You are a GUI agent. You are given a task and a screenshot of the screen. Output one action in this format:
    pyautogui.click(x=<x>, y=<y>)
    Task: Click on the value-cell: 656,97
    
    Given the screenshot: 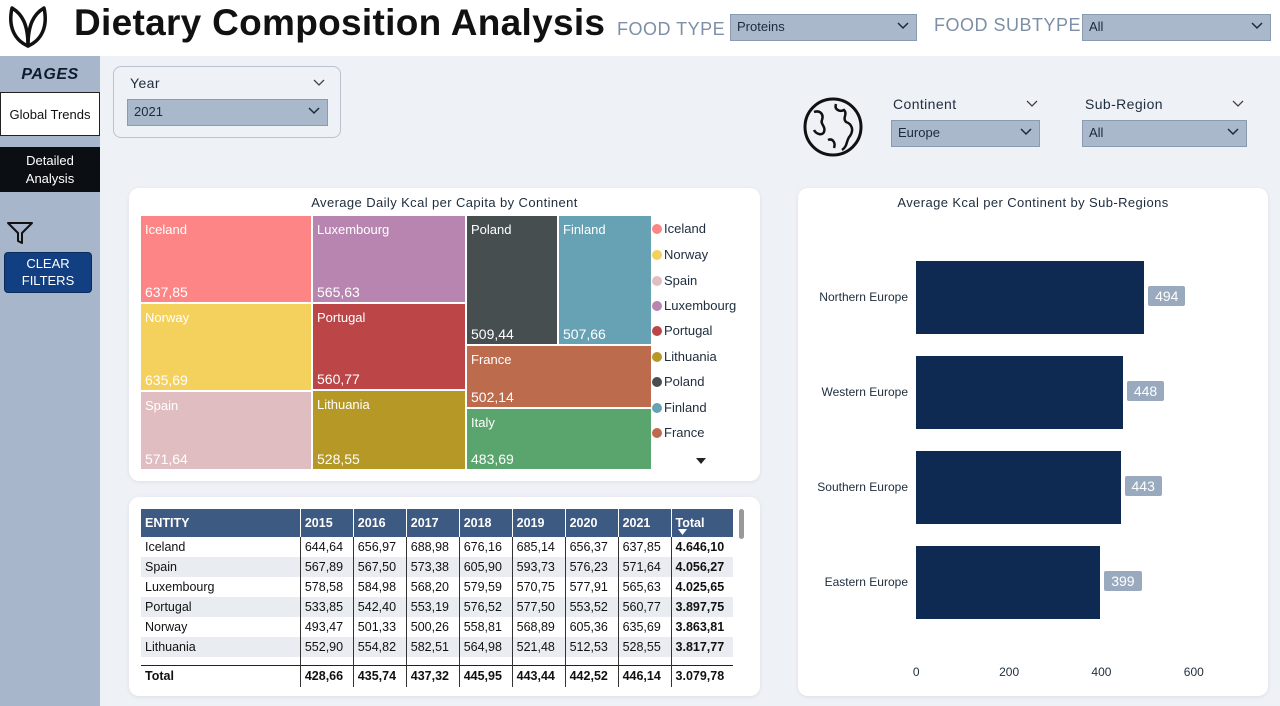 What is the action you would take?
    pyautogui.click(x=380, y=547)
    